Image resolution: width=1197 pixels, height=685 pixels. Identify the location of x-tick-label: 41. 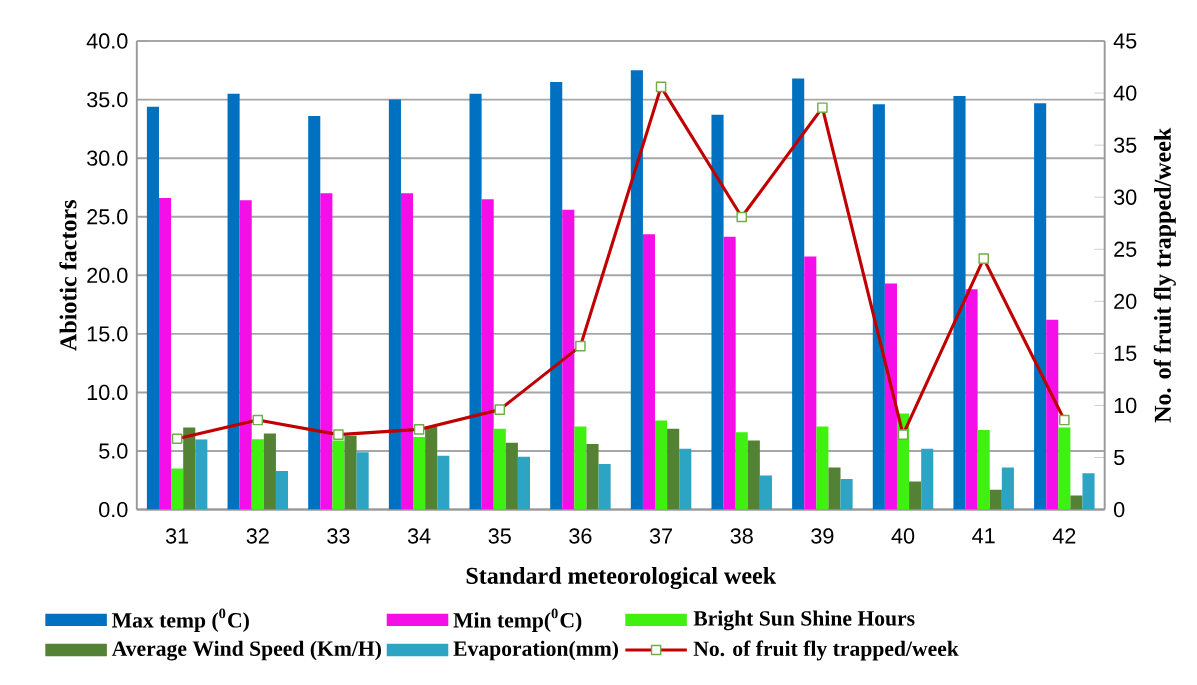
(983, 536).